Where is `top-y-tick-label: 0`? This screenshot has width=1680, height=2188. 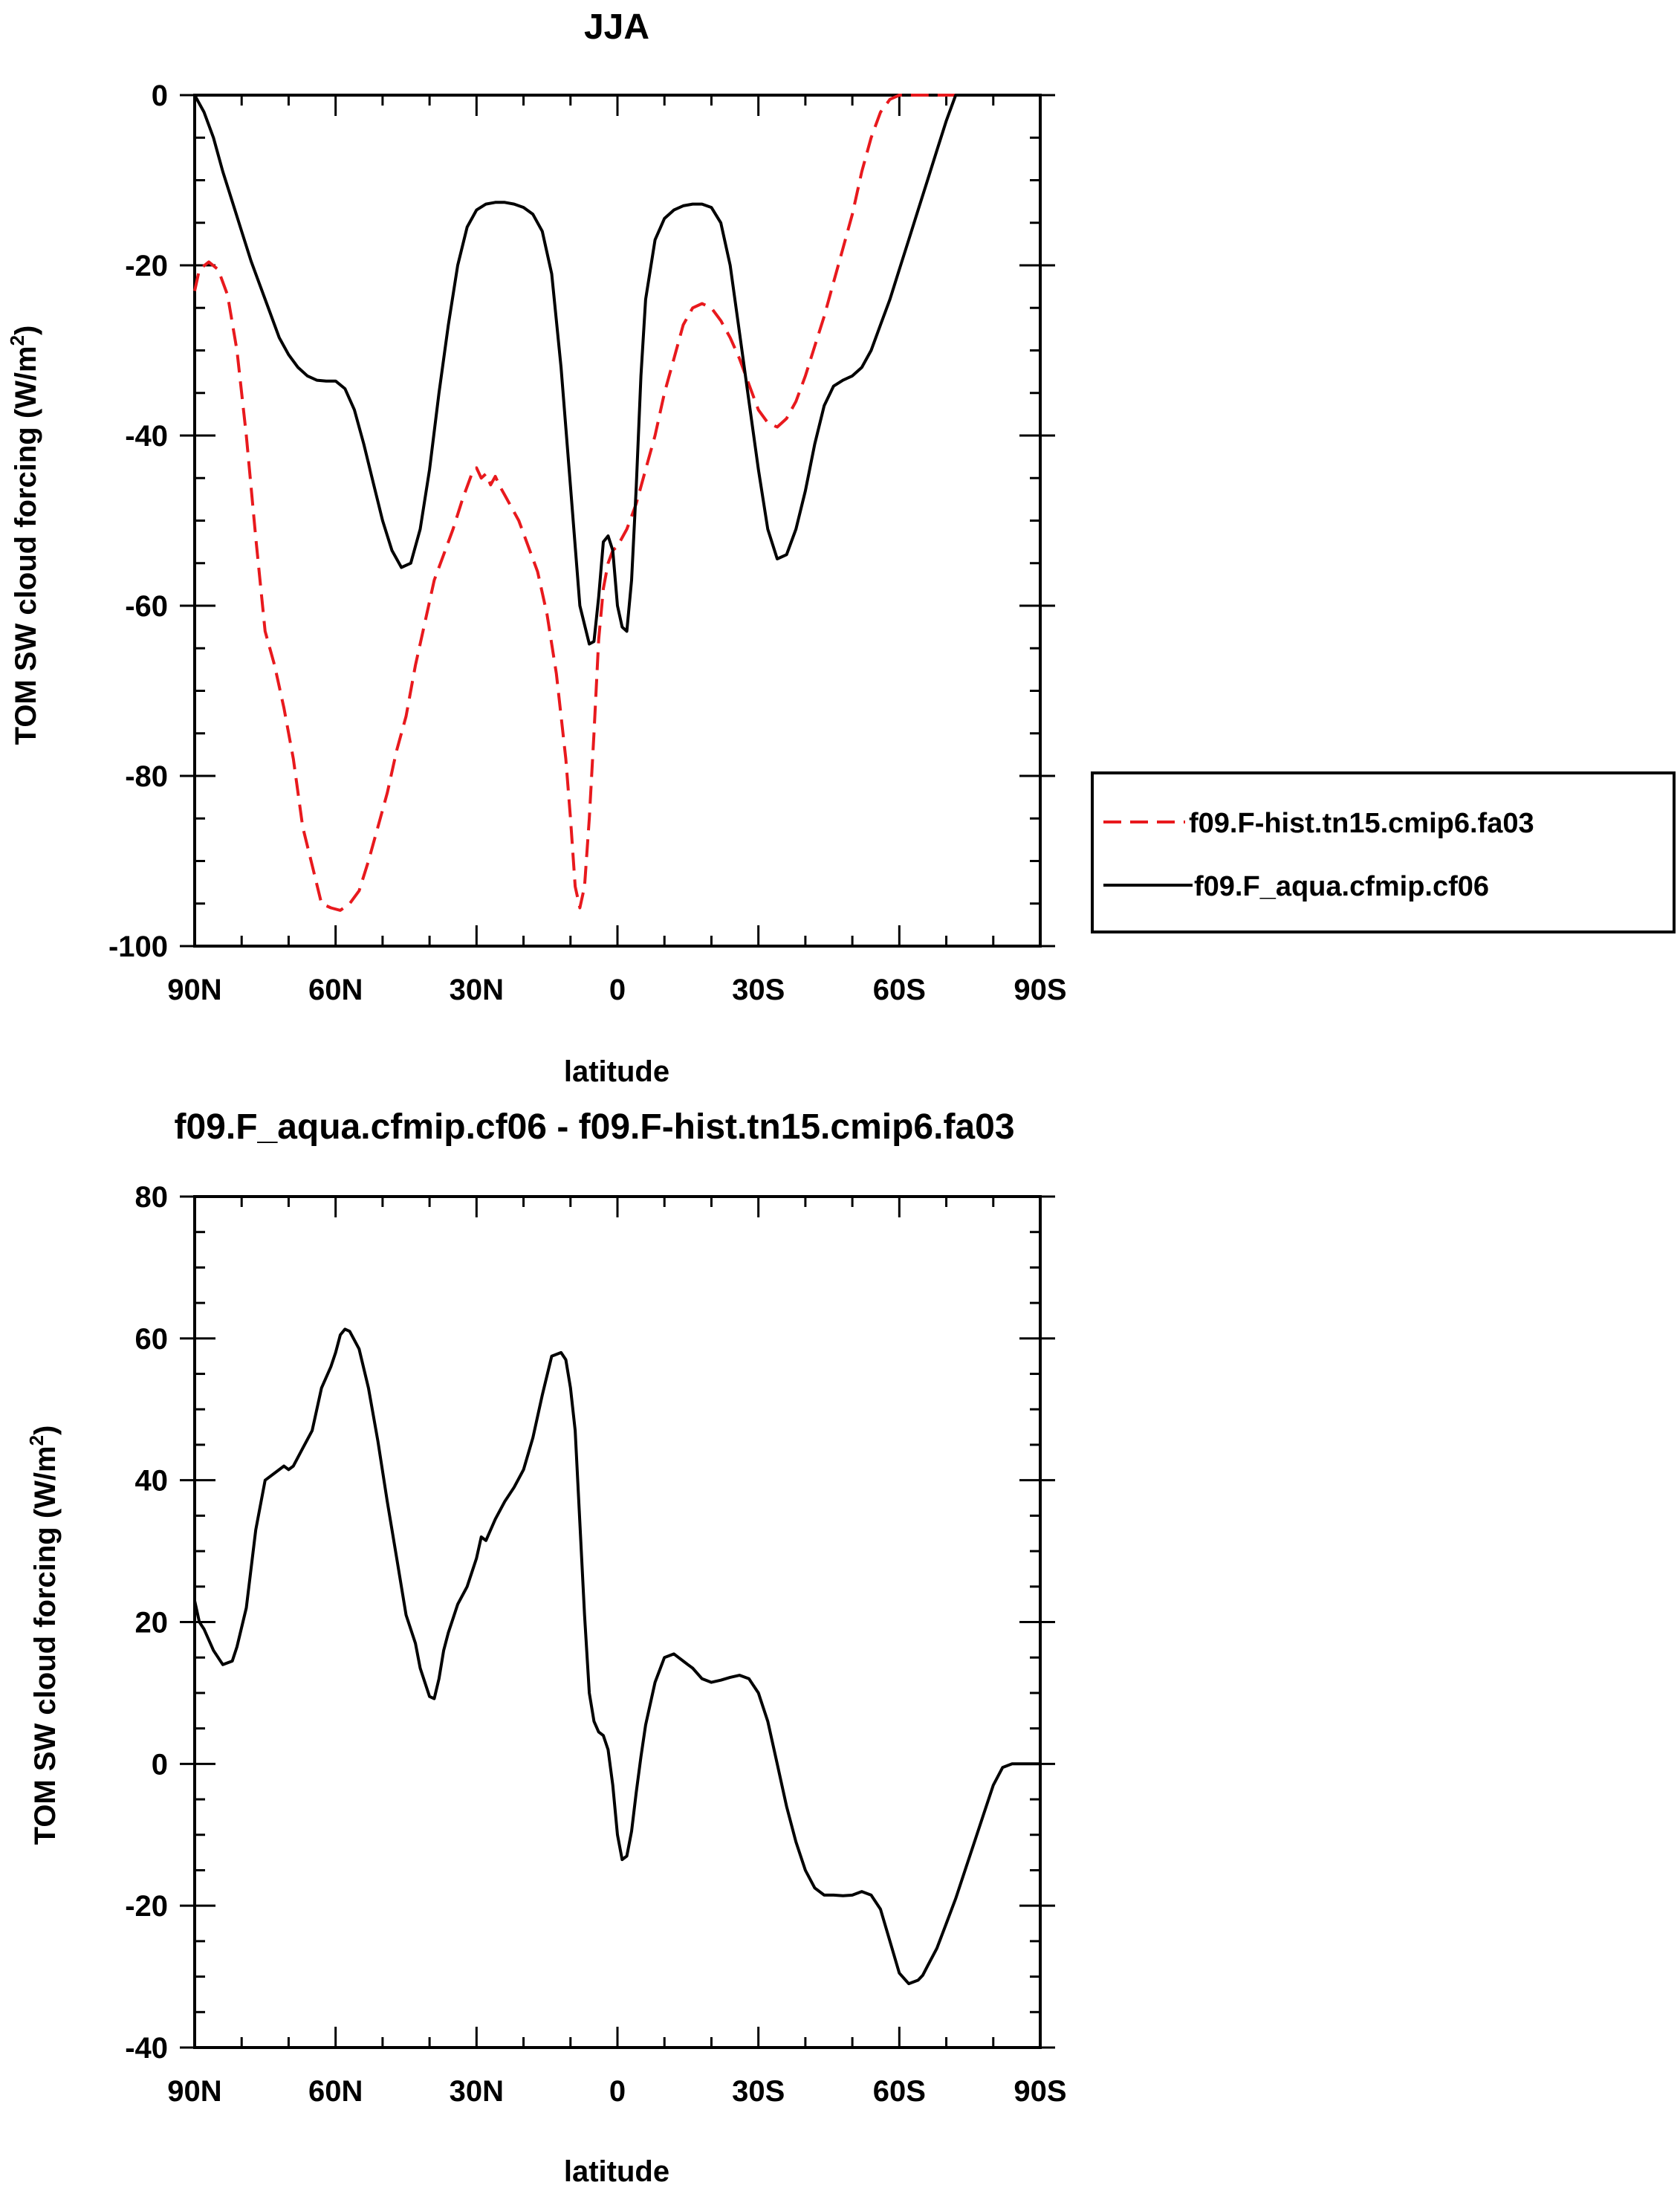 top-y-tick-label: 0 is located at coordinates (160, 96).